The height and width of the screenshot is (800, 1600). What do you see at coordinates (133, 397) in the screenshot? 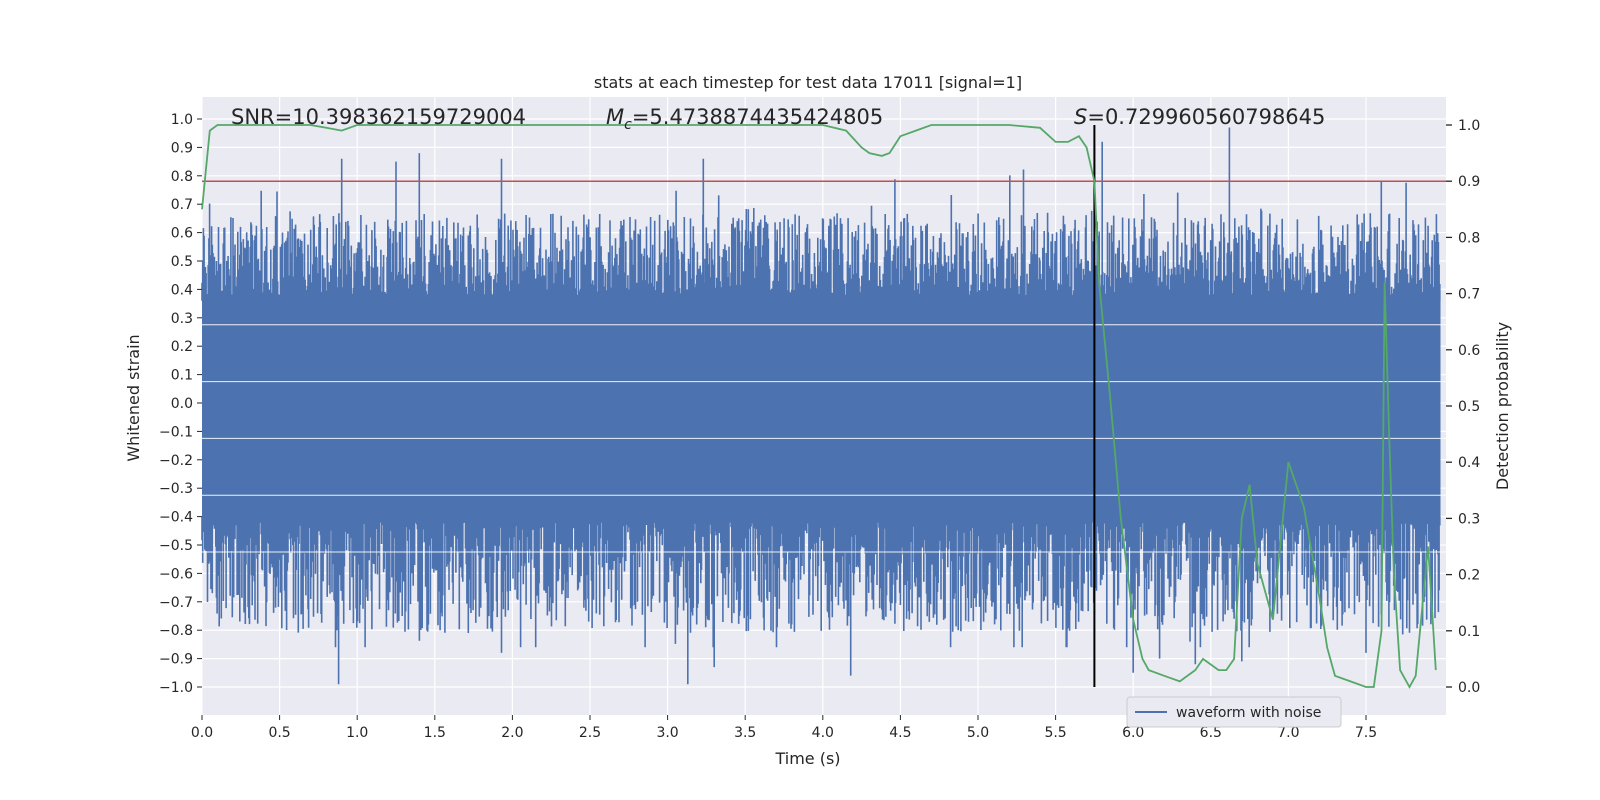
I see `y-axis-label: Whitened strain` at bounding box center [133, 397].